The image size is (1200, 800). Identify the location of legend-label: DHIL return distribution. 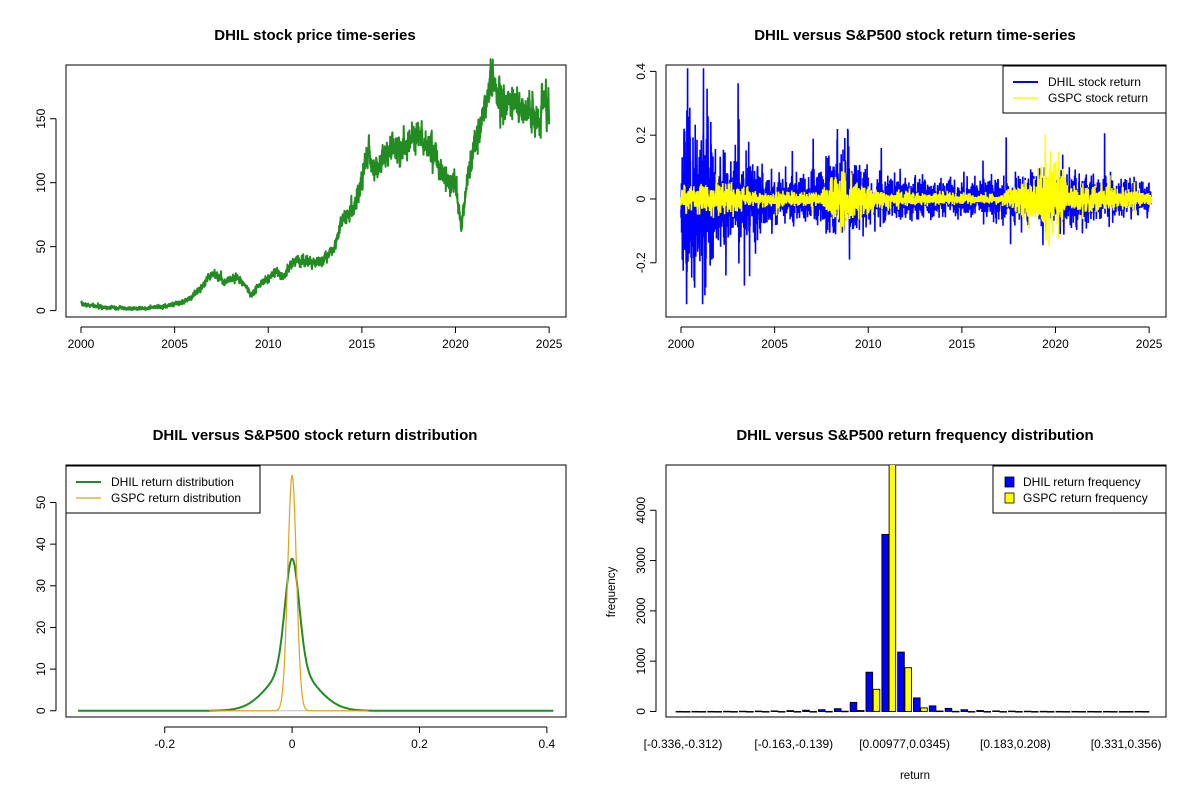
(172, 482).